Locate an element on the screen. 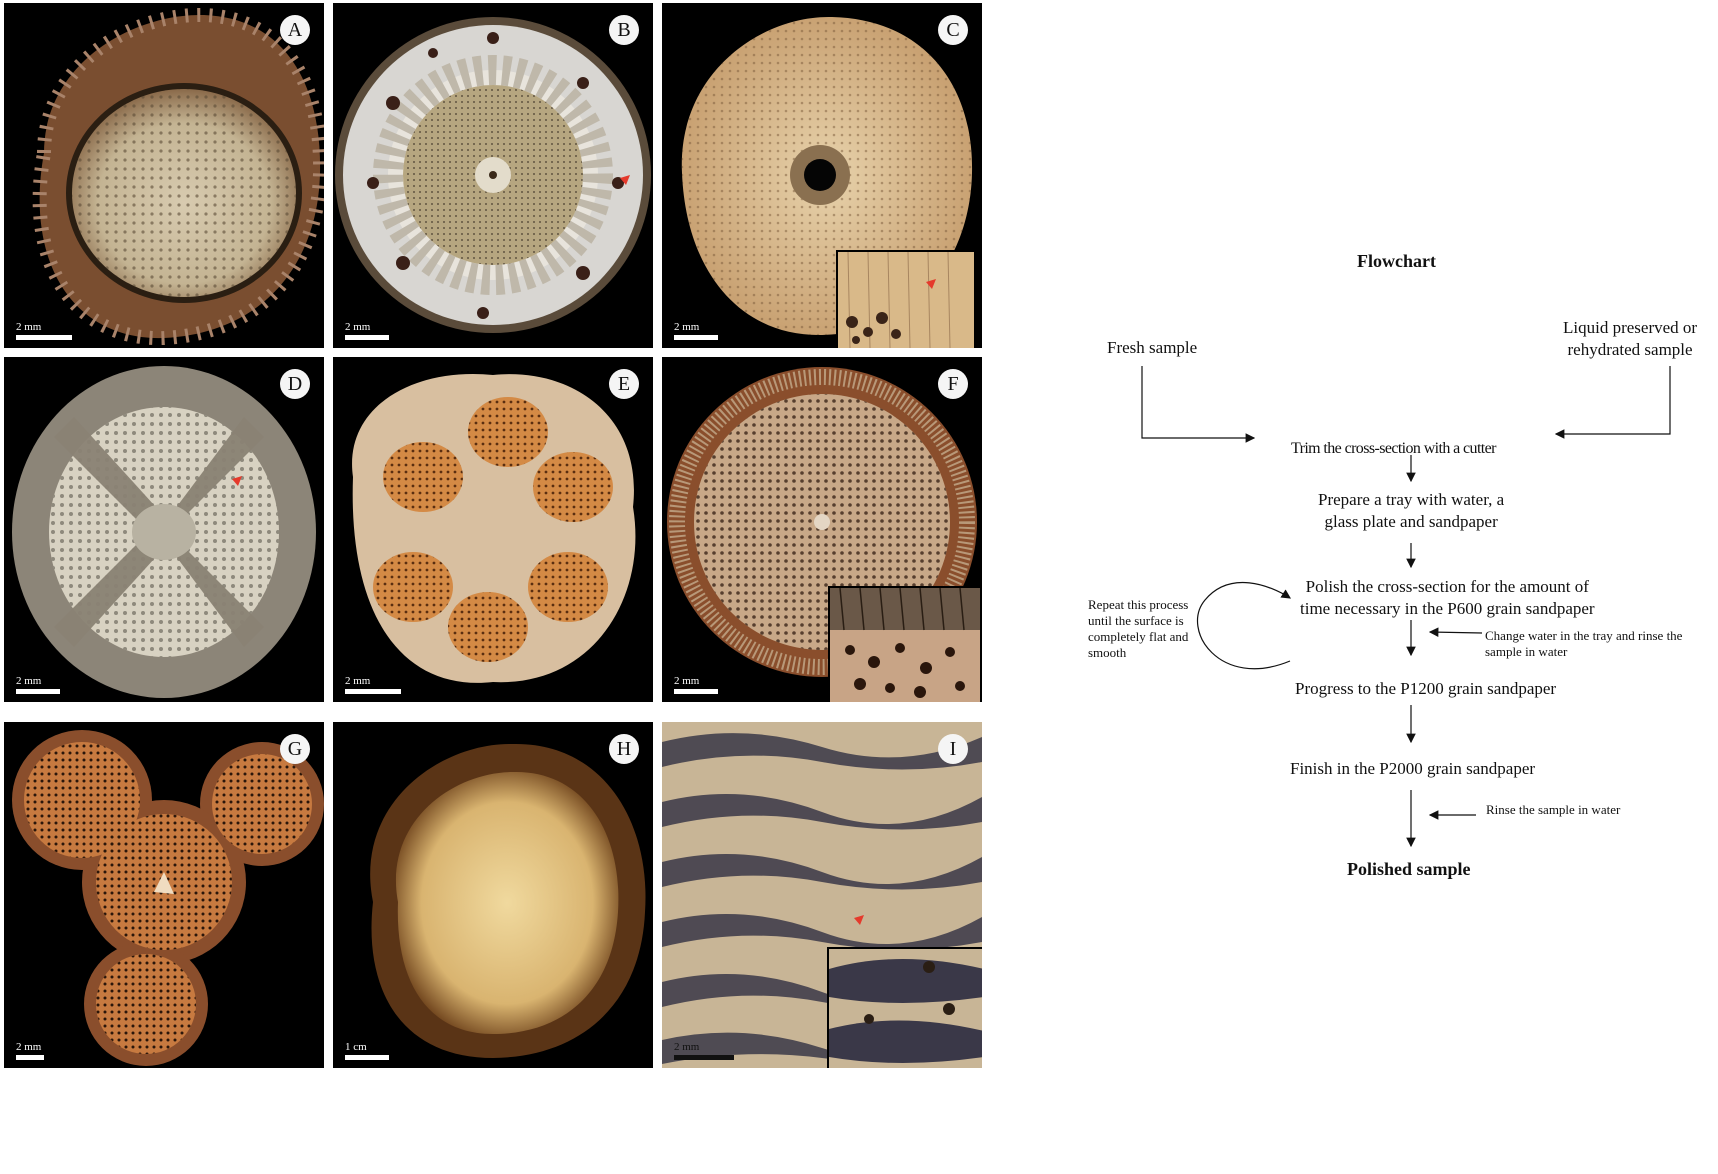 The height and width of the screenshot is (1174, 1718). input-liquid-sample: Liquid preserved or rehydrated sample is located at coordinates (1630, 339).